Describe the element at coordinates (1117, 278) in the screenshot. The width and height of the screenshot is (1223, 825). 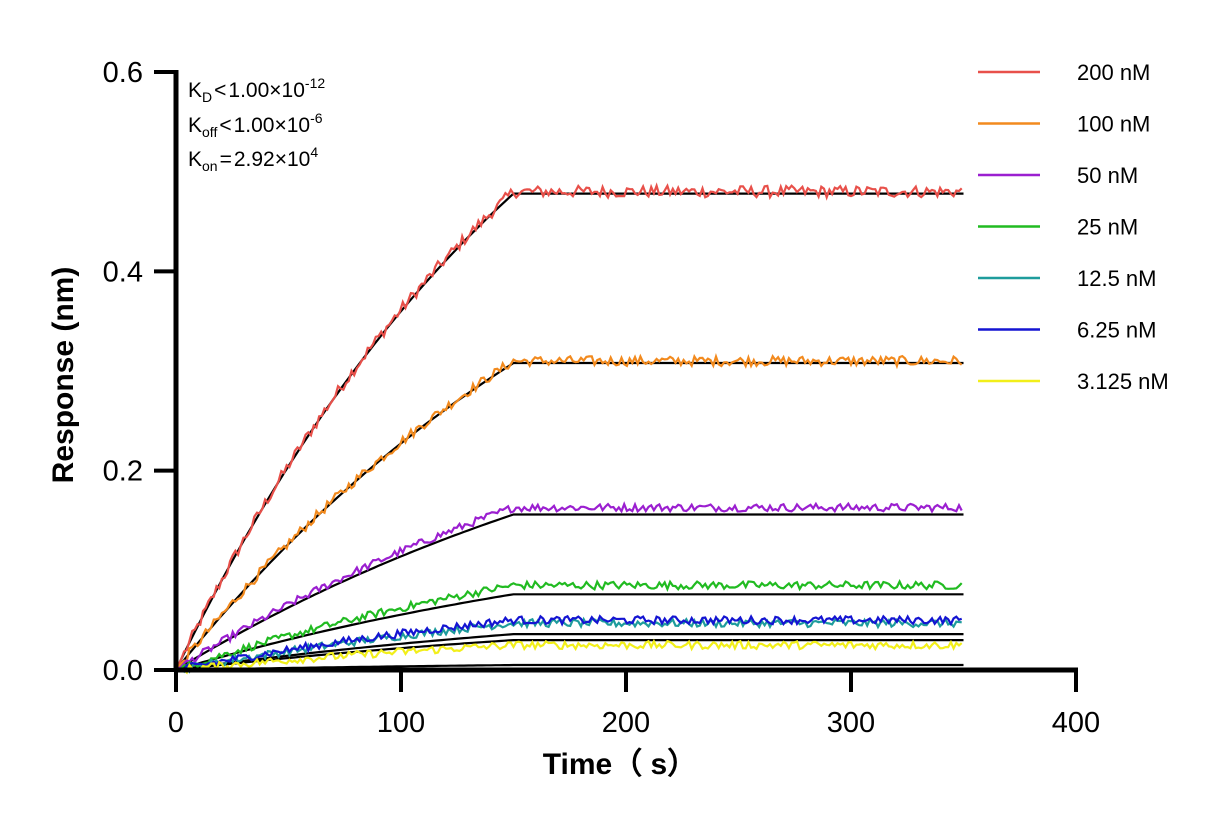
I see `legend-label: 12.5 nM` at that location.